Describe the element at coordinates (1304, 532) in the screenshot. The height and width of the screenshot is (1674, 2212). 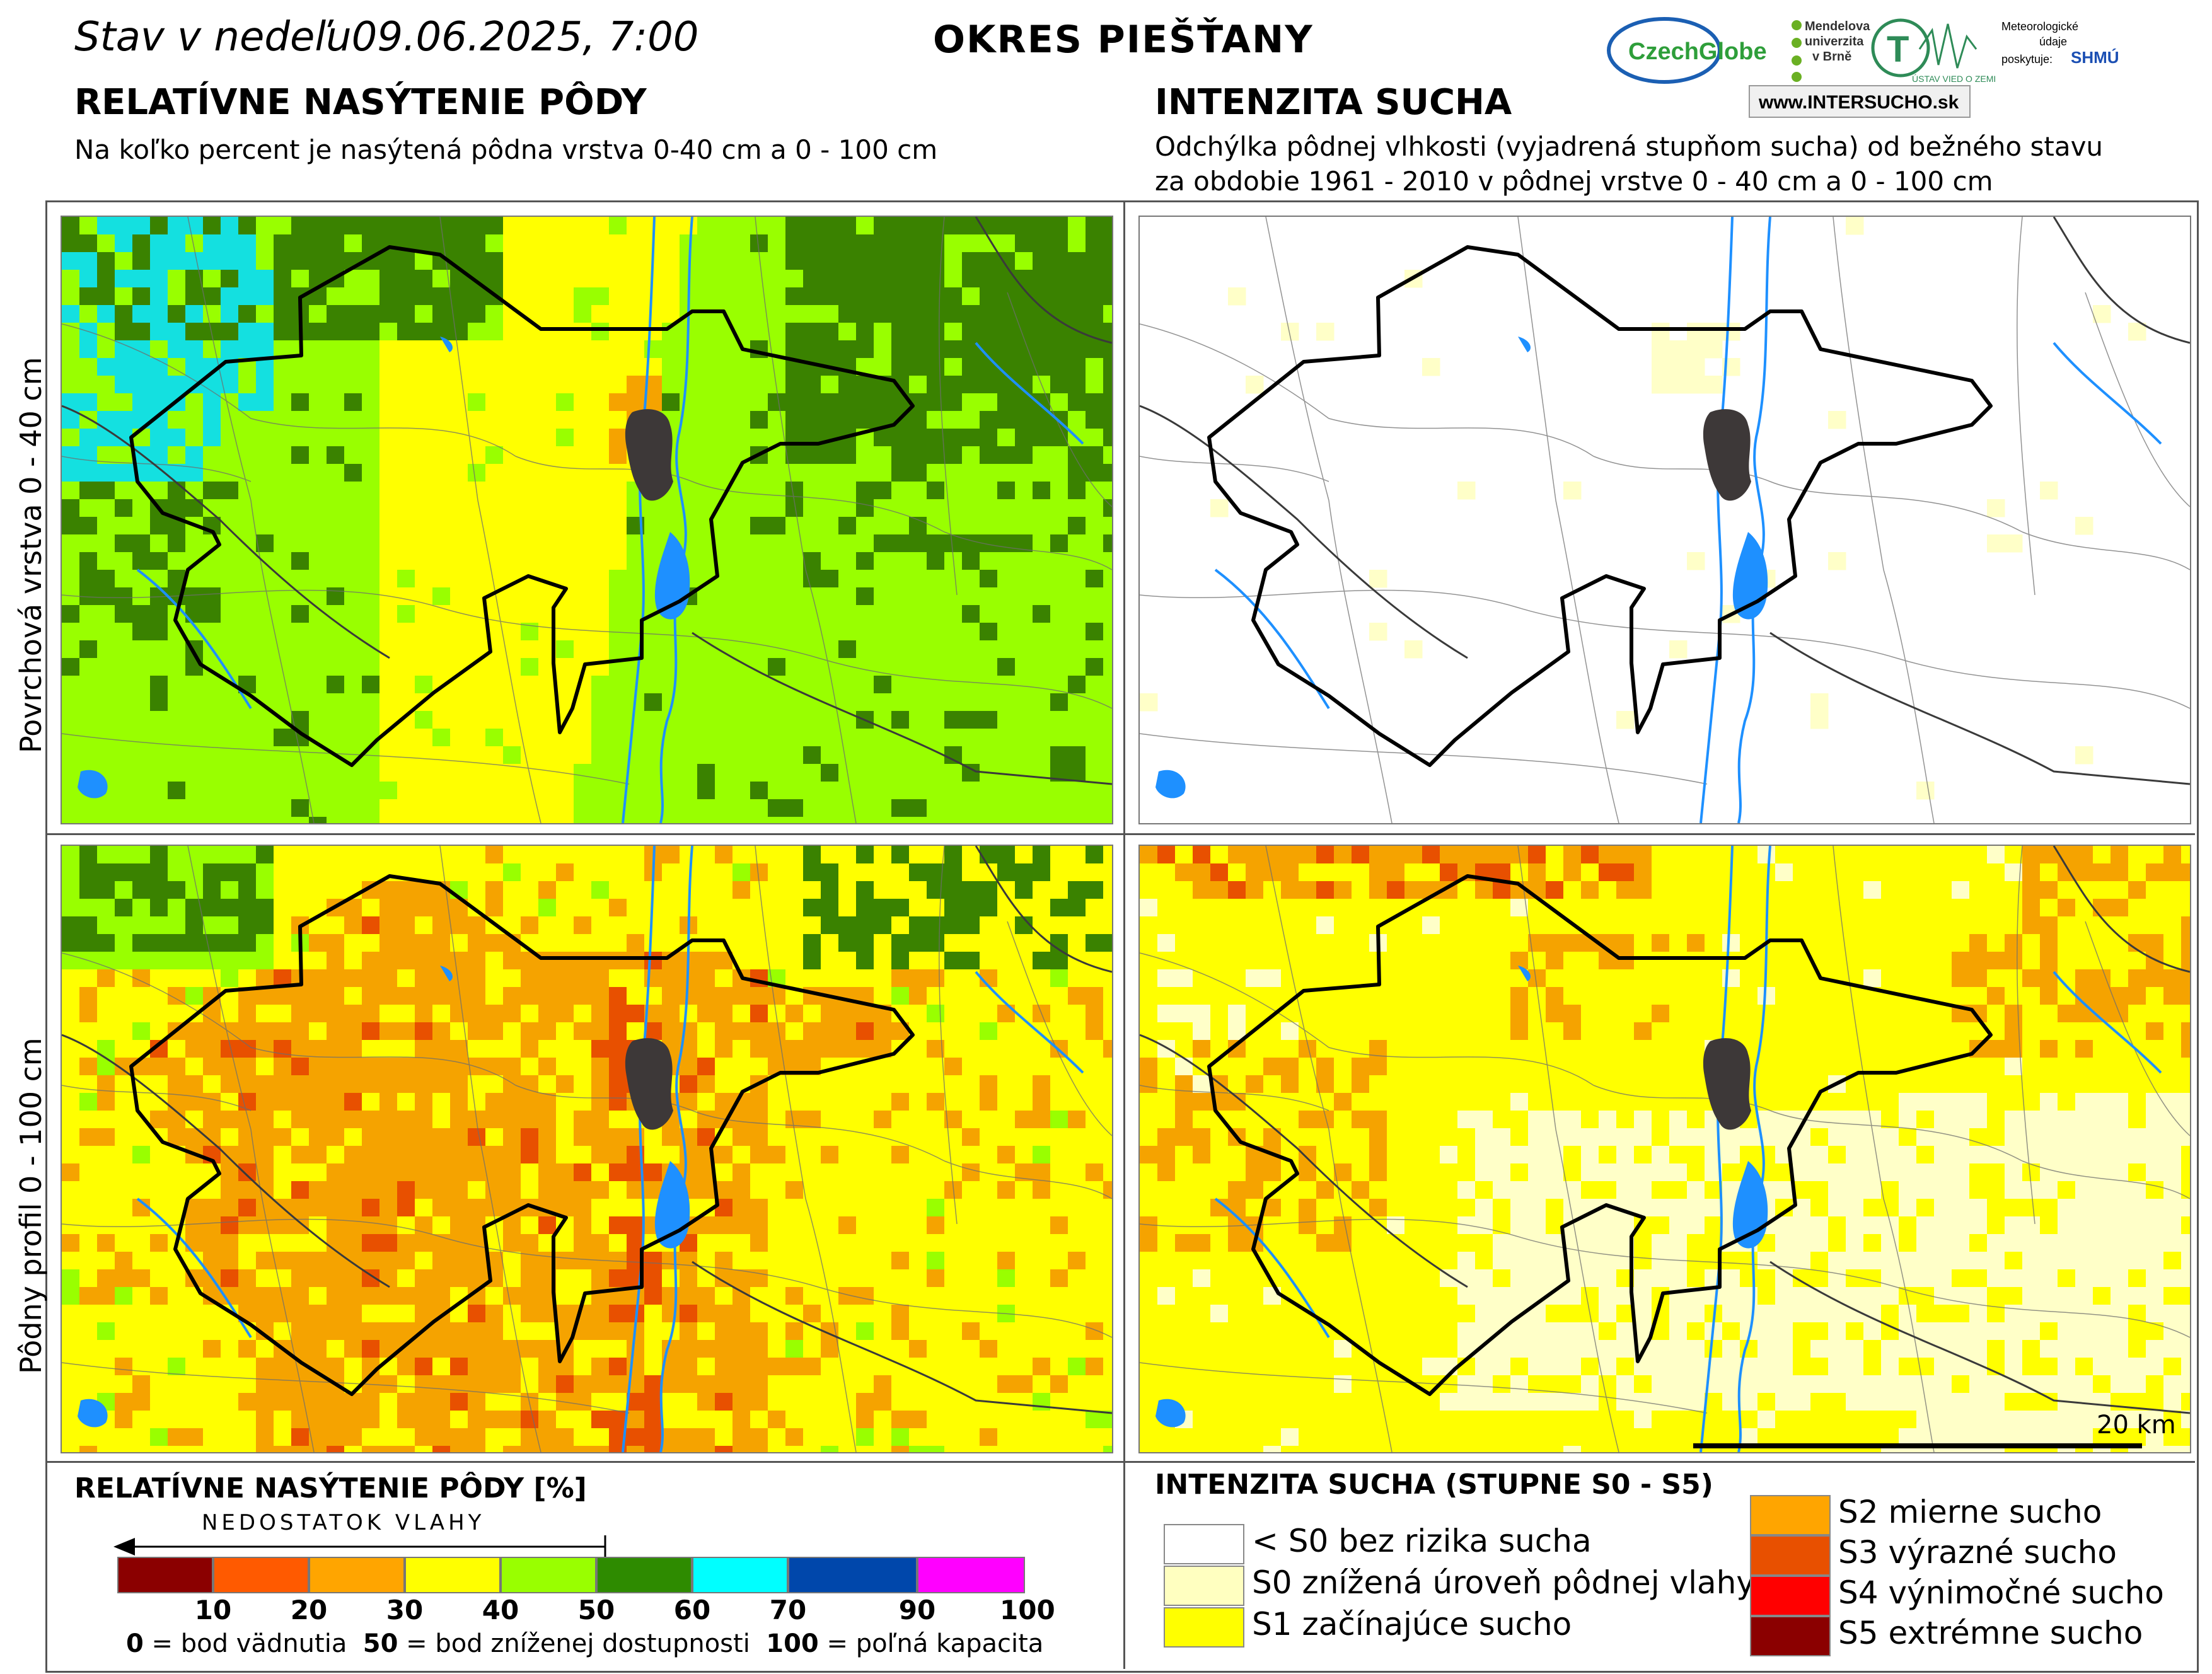
I see `regional-boundary` at that location.